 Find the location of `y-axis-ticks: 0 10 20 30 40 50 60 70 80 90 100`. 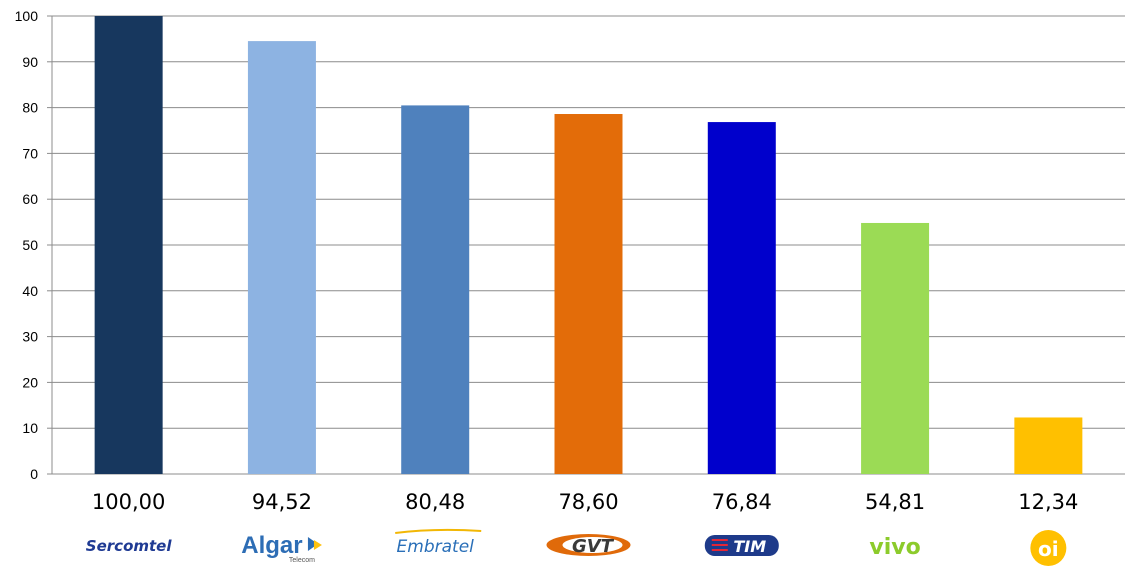

y-axis-ticks: 0 10 20 30 40 50 60 70 80 90 100 is located at coordinates (27, 245).